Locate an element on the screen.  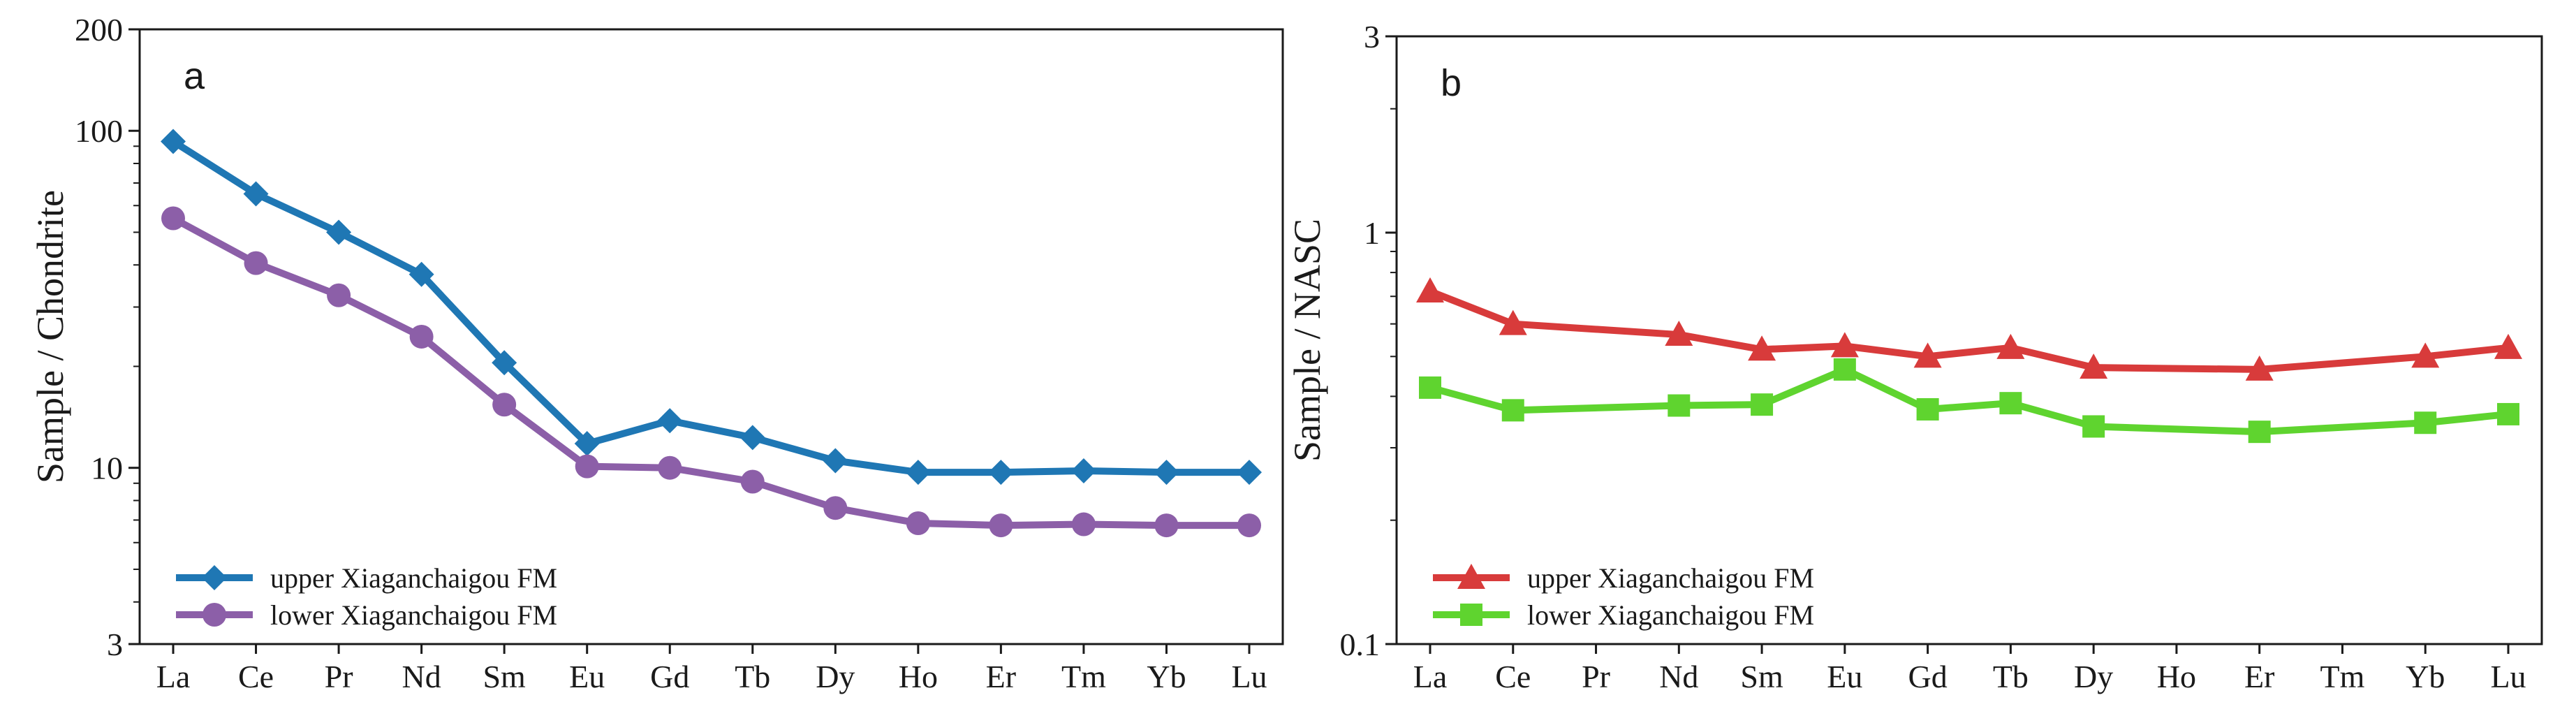
y-tick-label: 0.1 is located at coordinates (1360, 644).